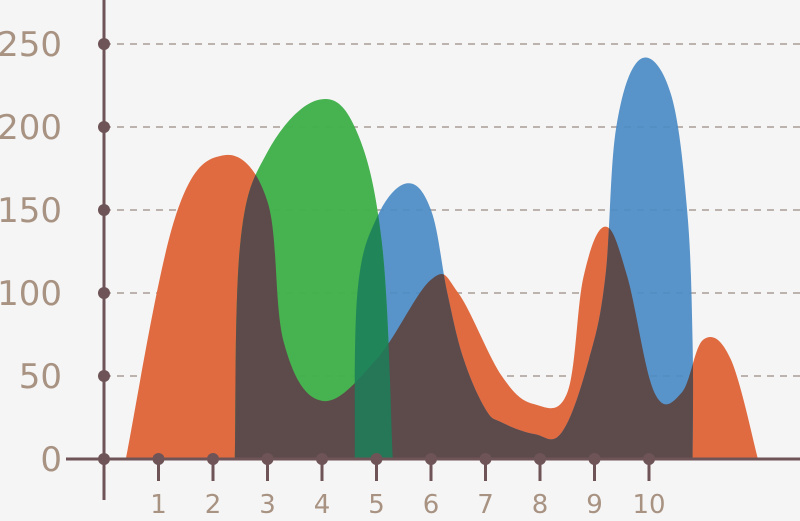 This screenshot has width=800, height=521. I want to click on x-tick-label-2: 2, so click(213, 503).